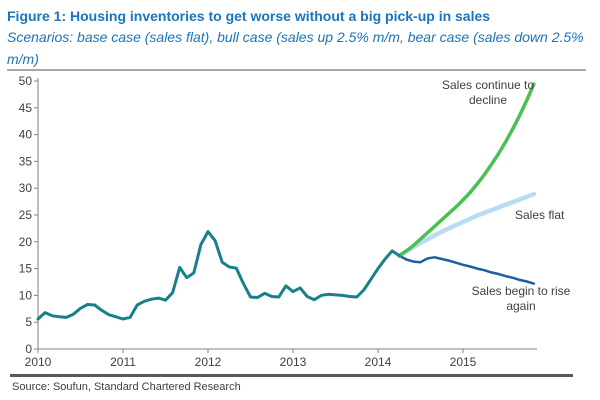 This screenshot has width=600, height=400. I want to click on y-tick-label: 35, so click(26, 161).